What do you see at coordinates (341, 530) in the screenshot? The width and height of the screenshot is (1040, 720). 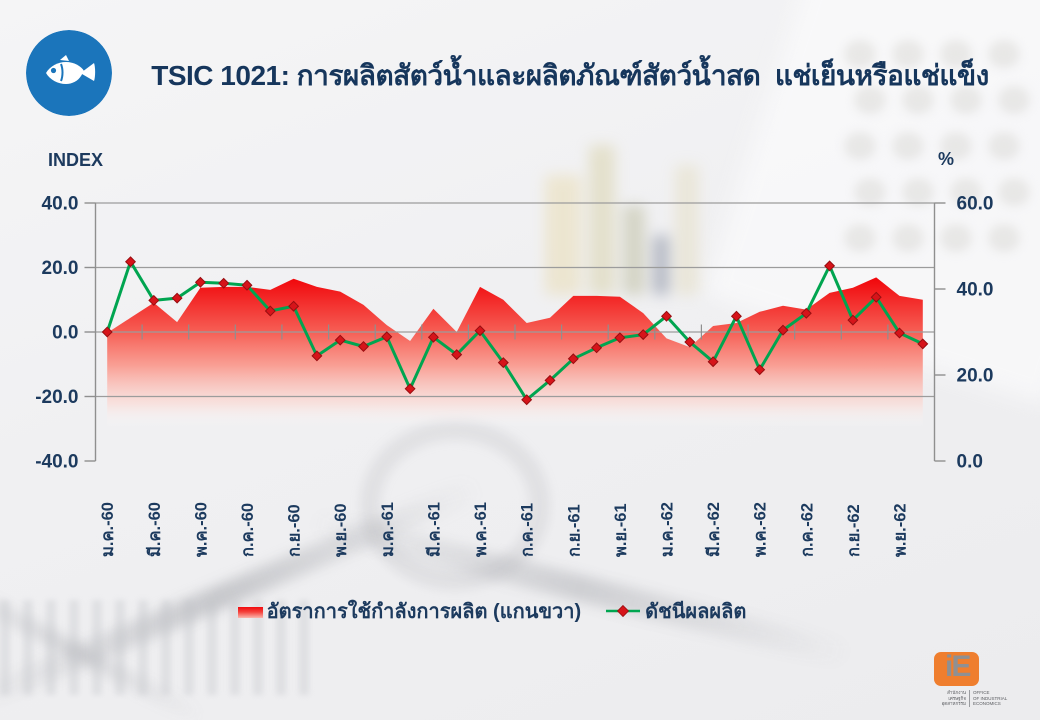 I see `x-axis-tick-label: พ.ย.-60` at bounding box center [341, 530].